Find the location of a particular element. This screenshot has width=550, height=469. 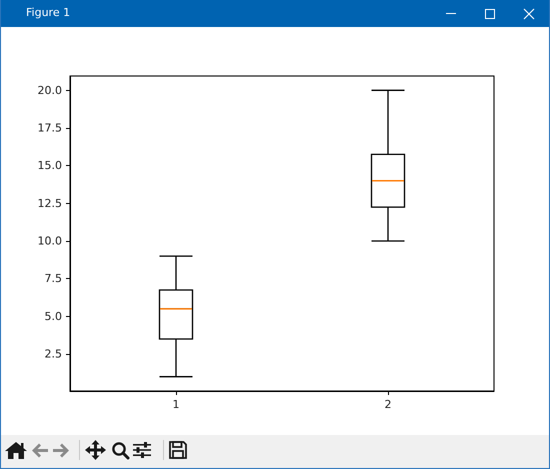

caption: Figure 1 is located at coordinates (48, 13).